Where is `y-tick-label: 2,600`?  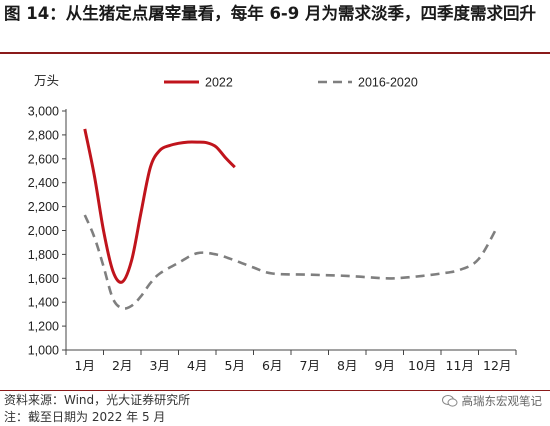
y-tick-label: 2,600 is located at coordinates (43, 159).